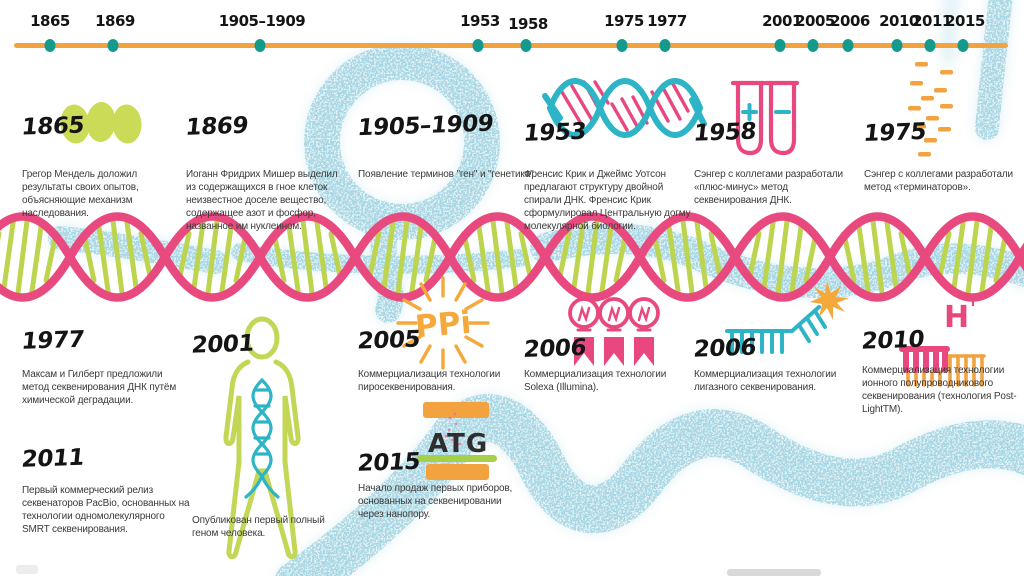  What do you see at coordinates (115, 21) in the screenshot?
I see `timeline-tick-1869: 1869` at bounding box center [115, 21].